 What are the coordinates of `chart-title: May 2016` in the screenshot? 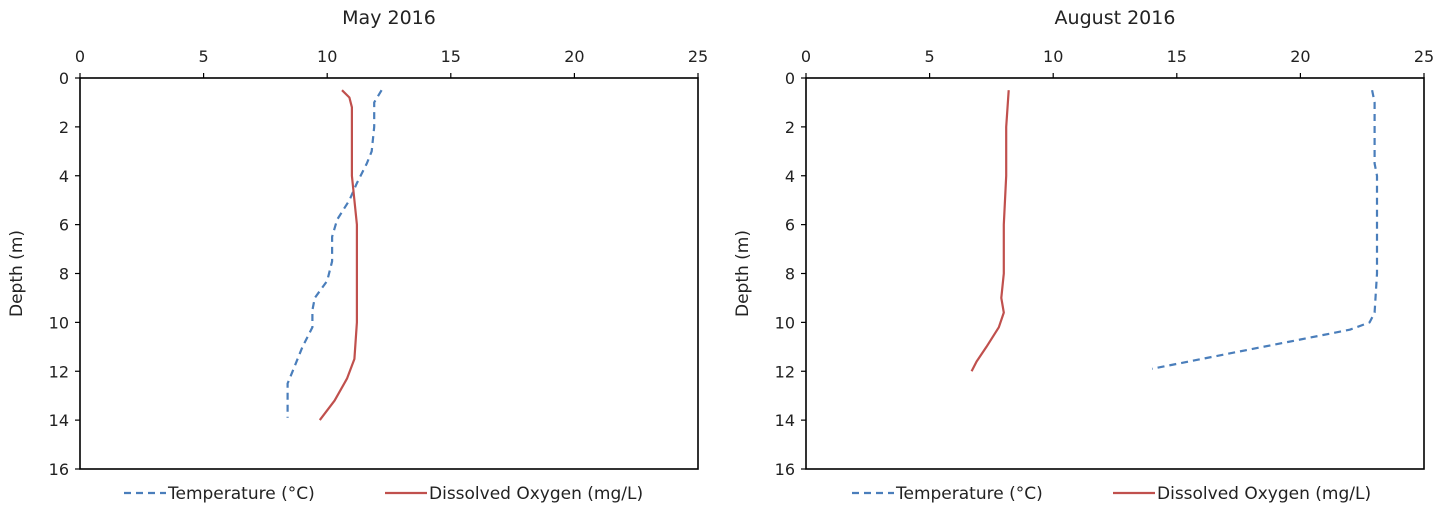 It's located at (389, 18).